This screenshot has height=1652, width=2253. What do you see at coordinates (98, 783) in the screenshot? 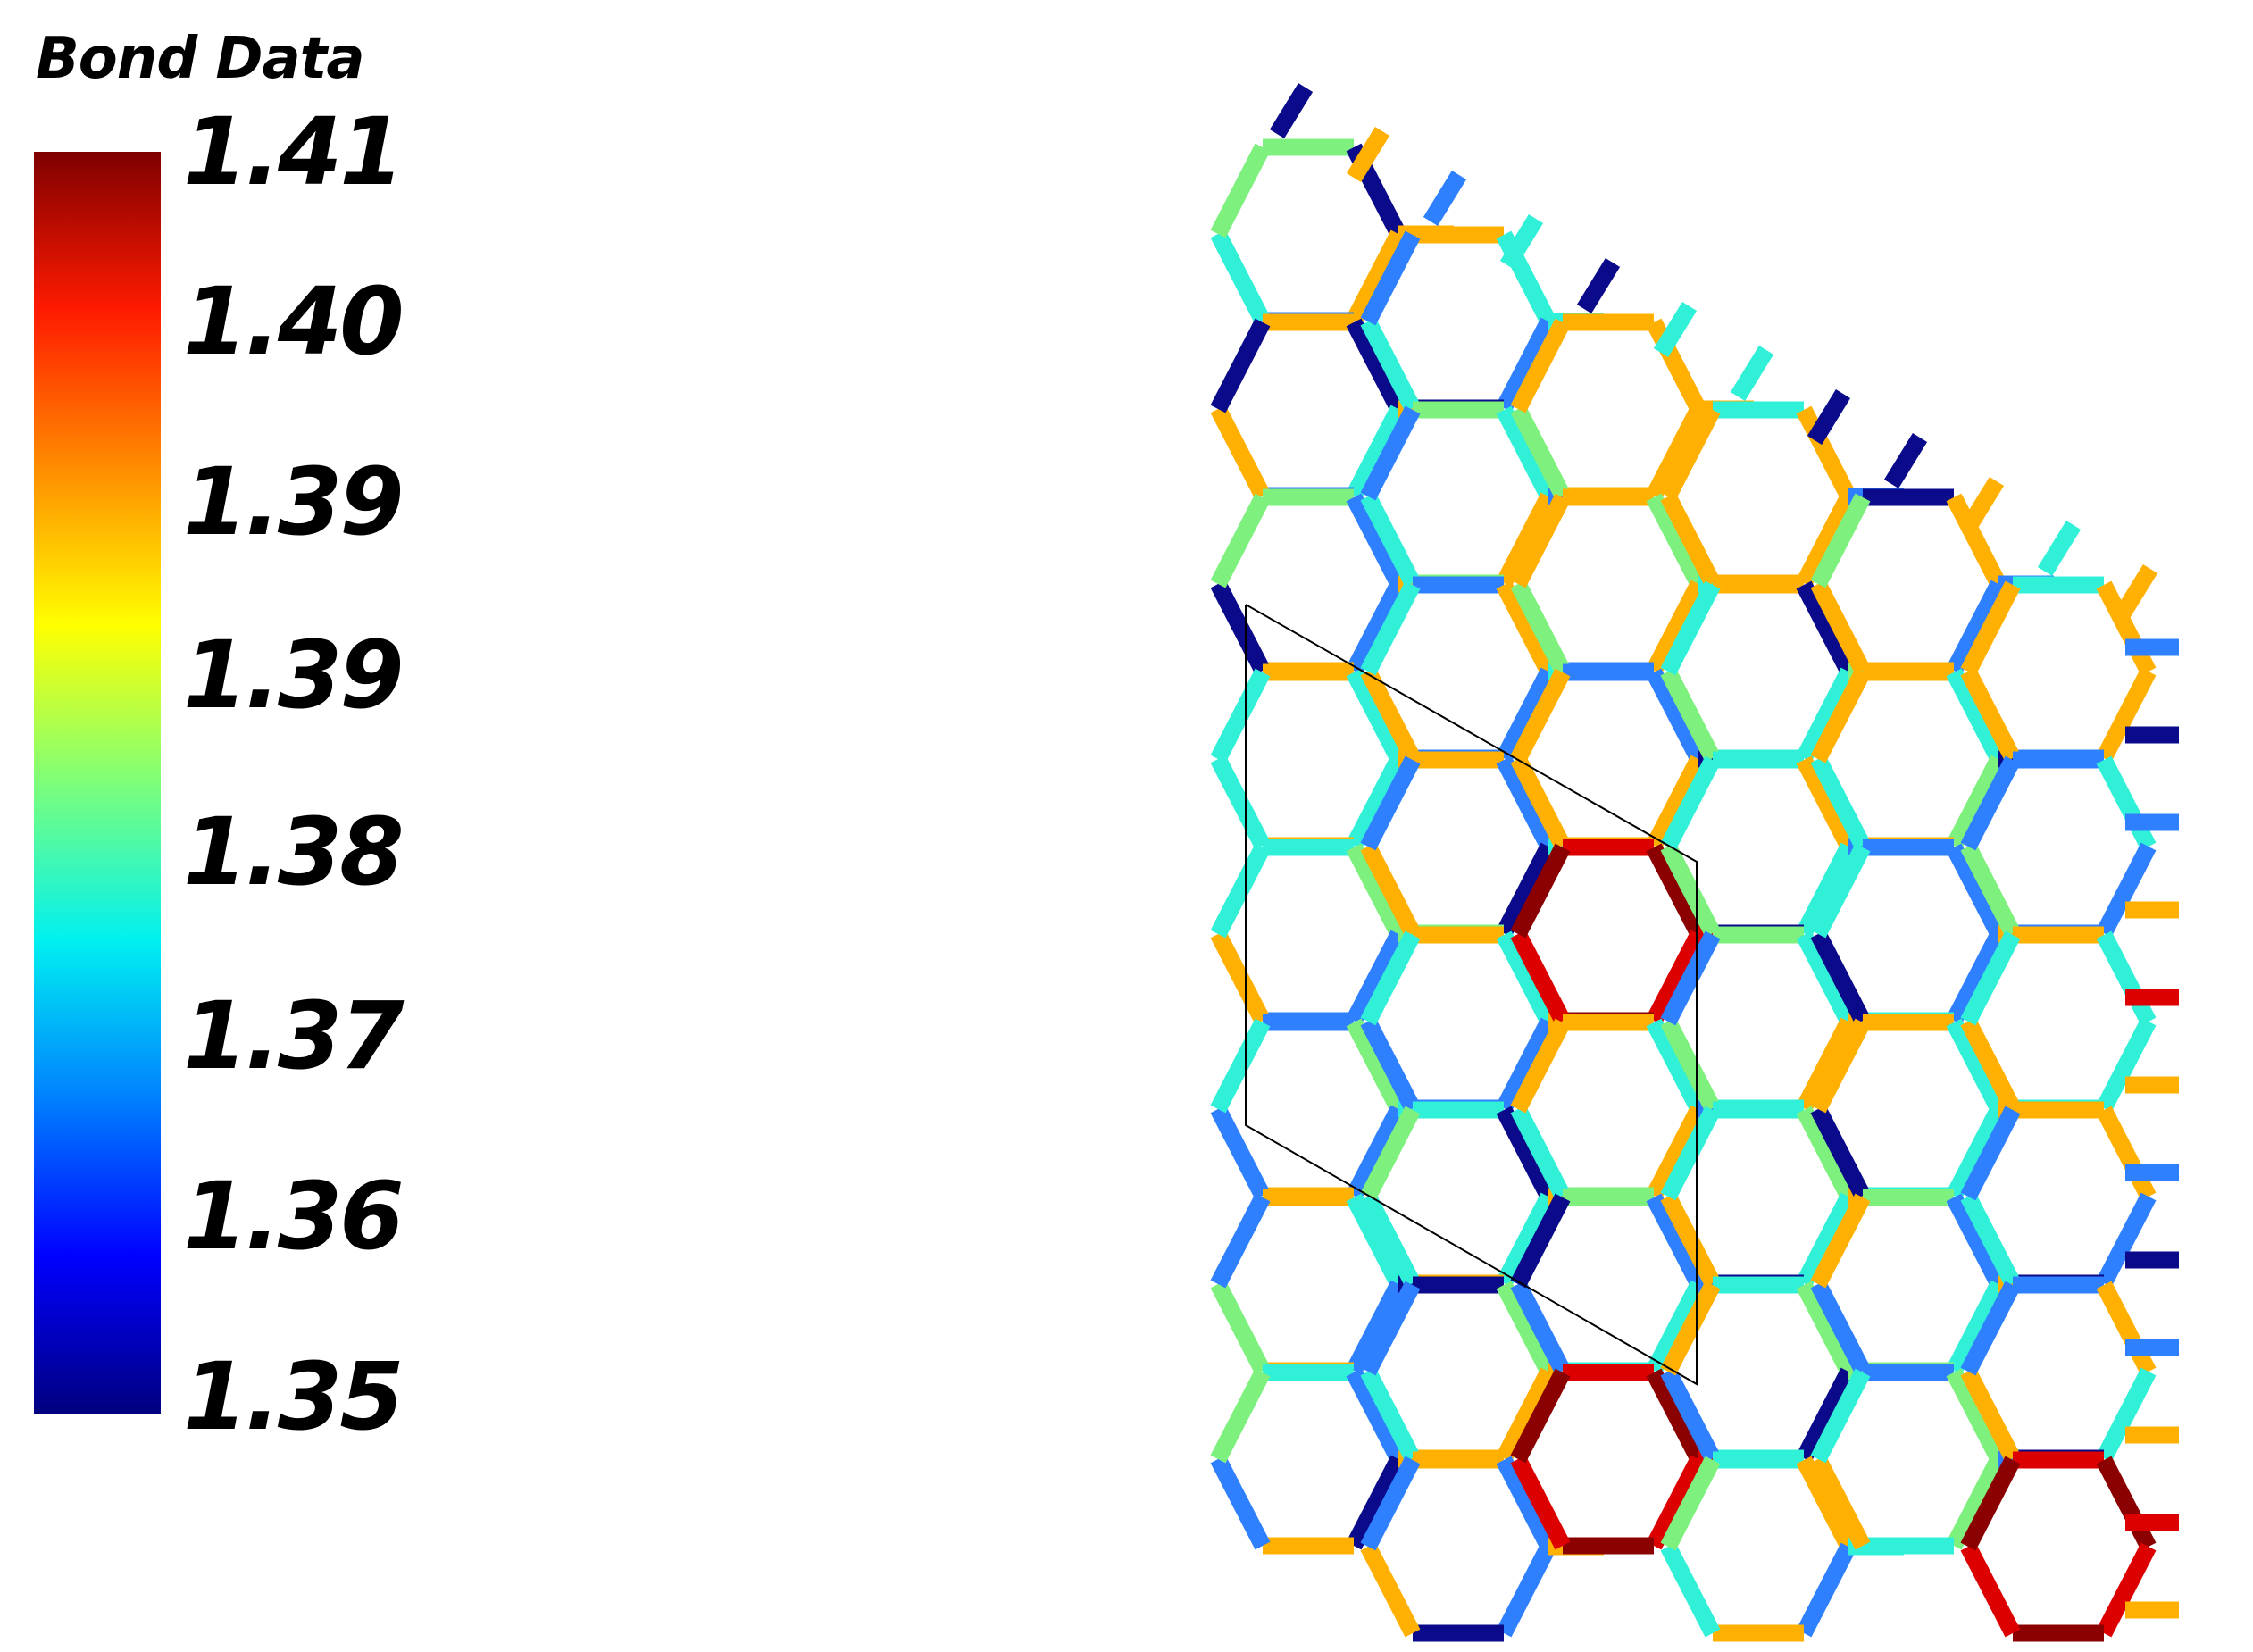
I see `color-scale-bar` at bounding box center [98, 783].